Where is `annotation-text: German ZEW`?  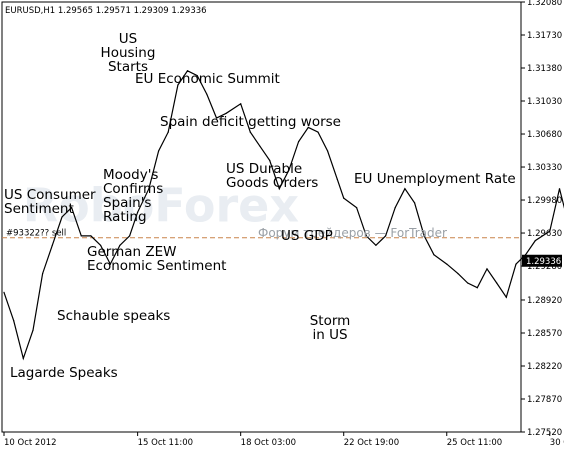 annotation-text: German ZEW is located at coordinates (131, 252).